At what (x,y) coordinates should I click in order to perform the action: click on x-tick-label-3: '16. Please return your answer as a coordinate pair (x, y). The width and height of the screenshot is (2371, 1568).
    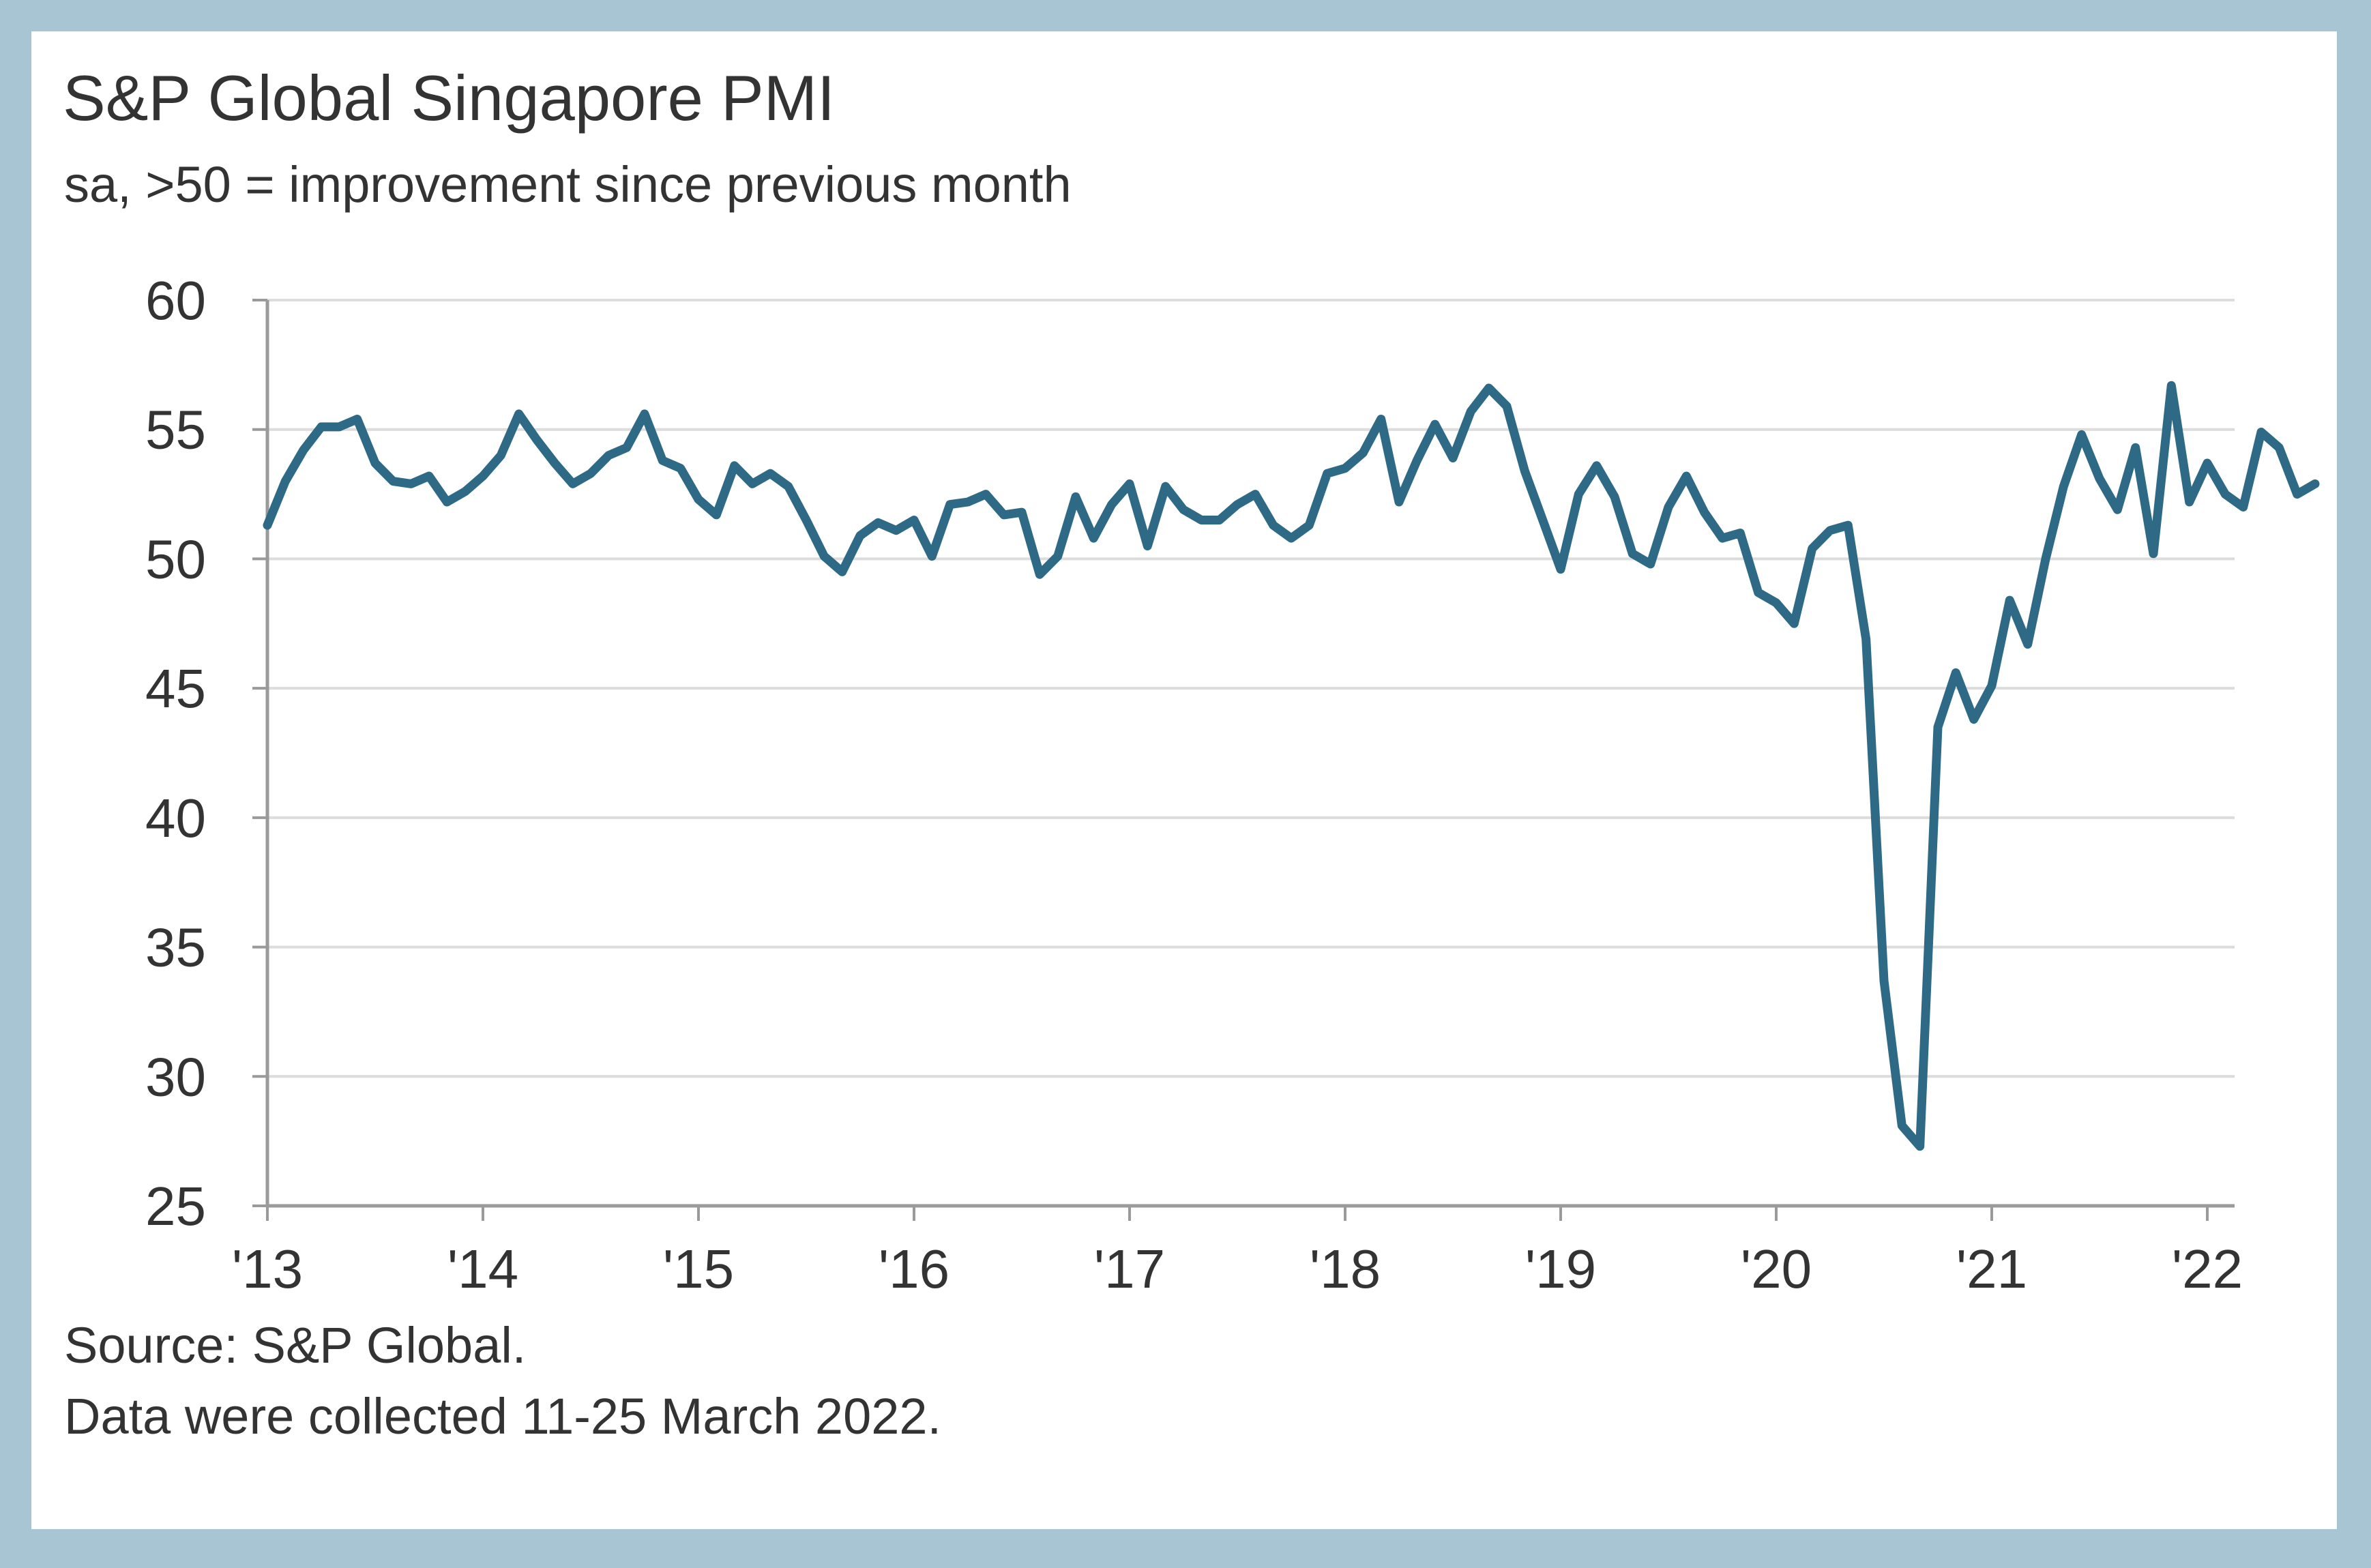
    Looking at the image, I should click on (914, 1269).